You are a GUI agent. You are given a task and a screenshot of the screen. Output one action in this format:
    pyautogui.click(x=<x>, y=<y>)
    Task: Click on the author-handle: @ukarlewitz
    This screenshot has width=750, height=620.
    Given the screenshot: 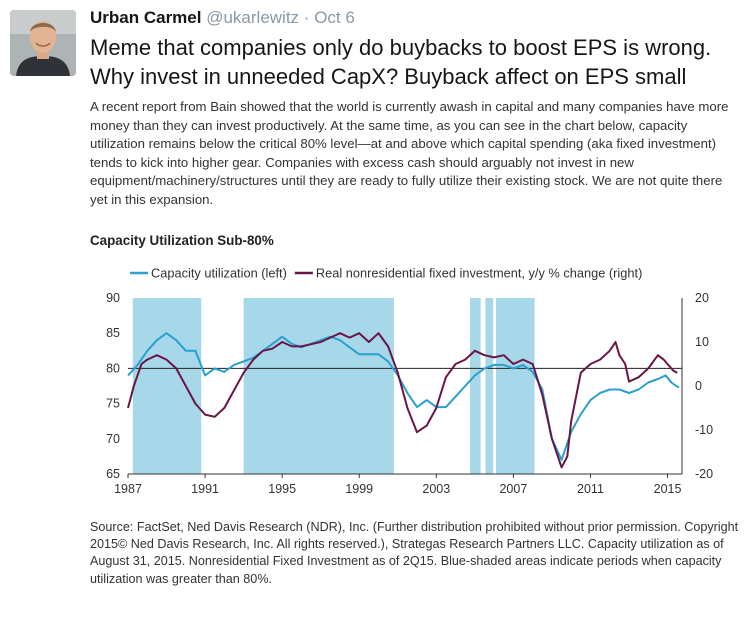 What is the action you would take?
    pyautogui.click(x=253, y=17)
    